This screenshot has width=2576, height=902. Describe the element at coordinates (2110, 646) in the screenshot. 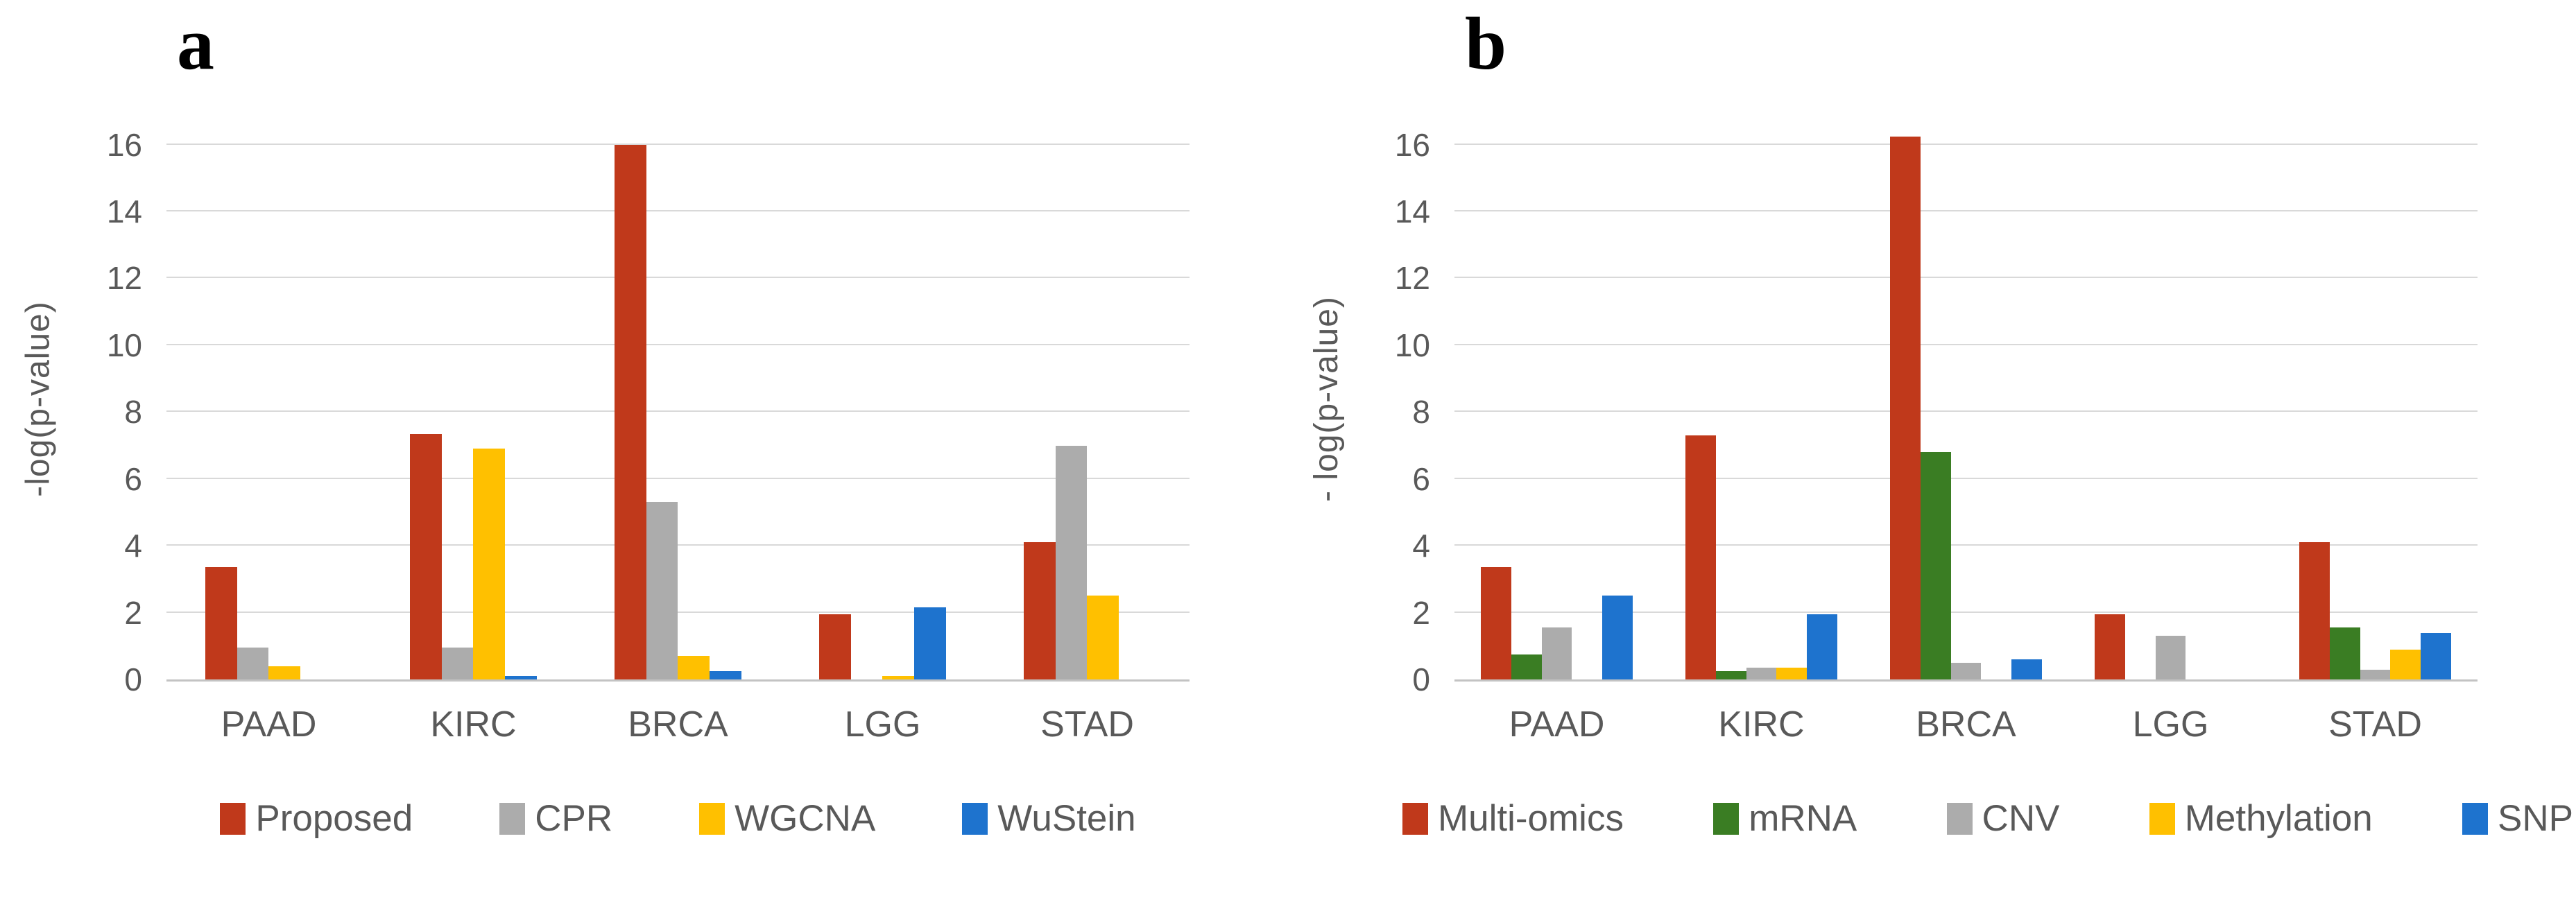

I see `bar-LGG-Multi-omics` at that location.